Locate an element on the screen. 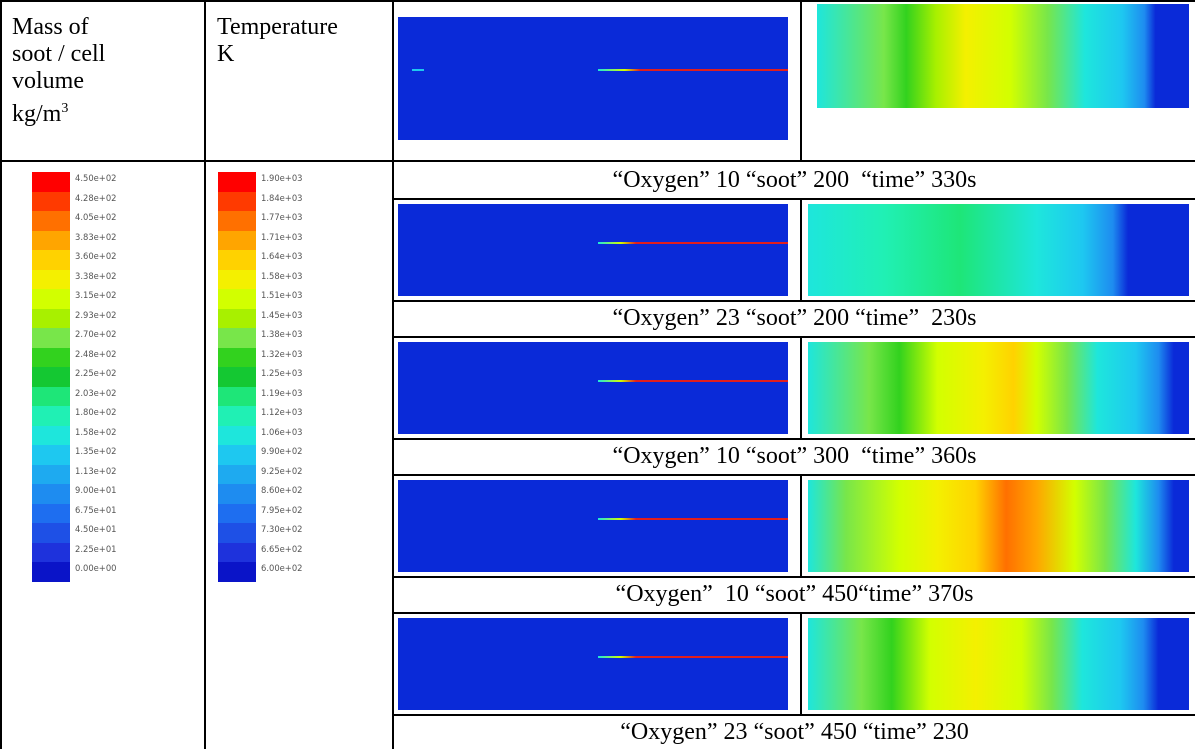 Image resolution: width=1195 pixels, height=749 pixels. soot-legend-label: 2.25e+02 is located at coordinates (96, 373).